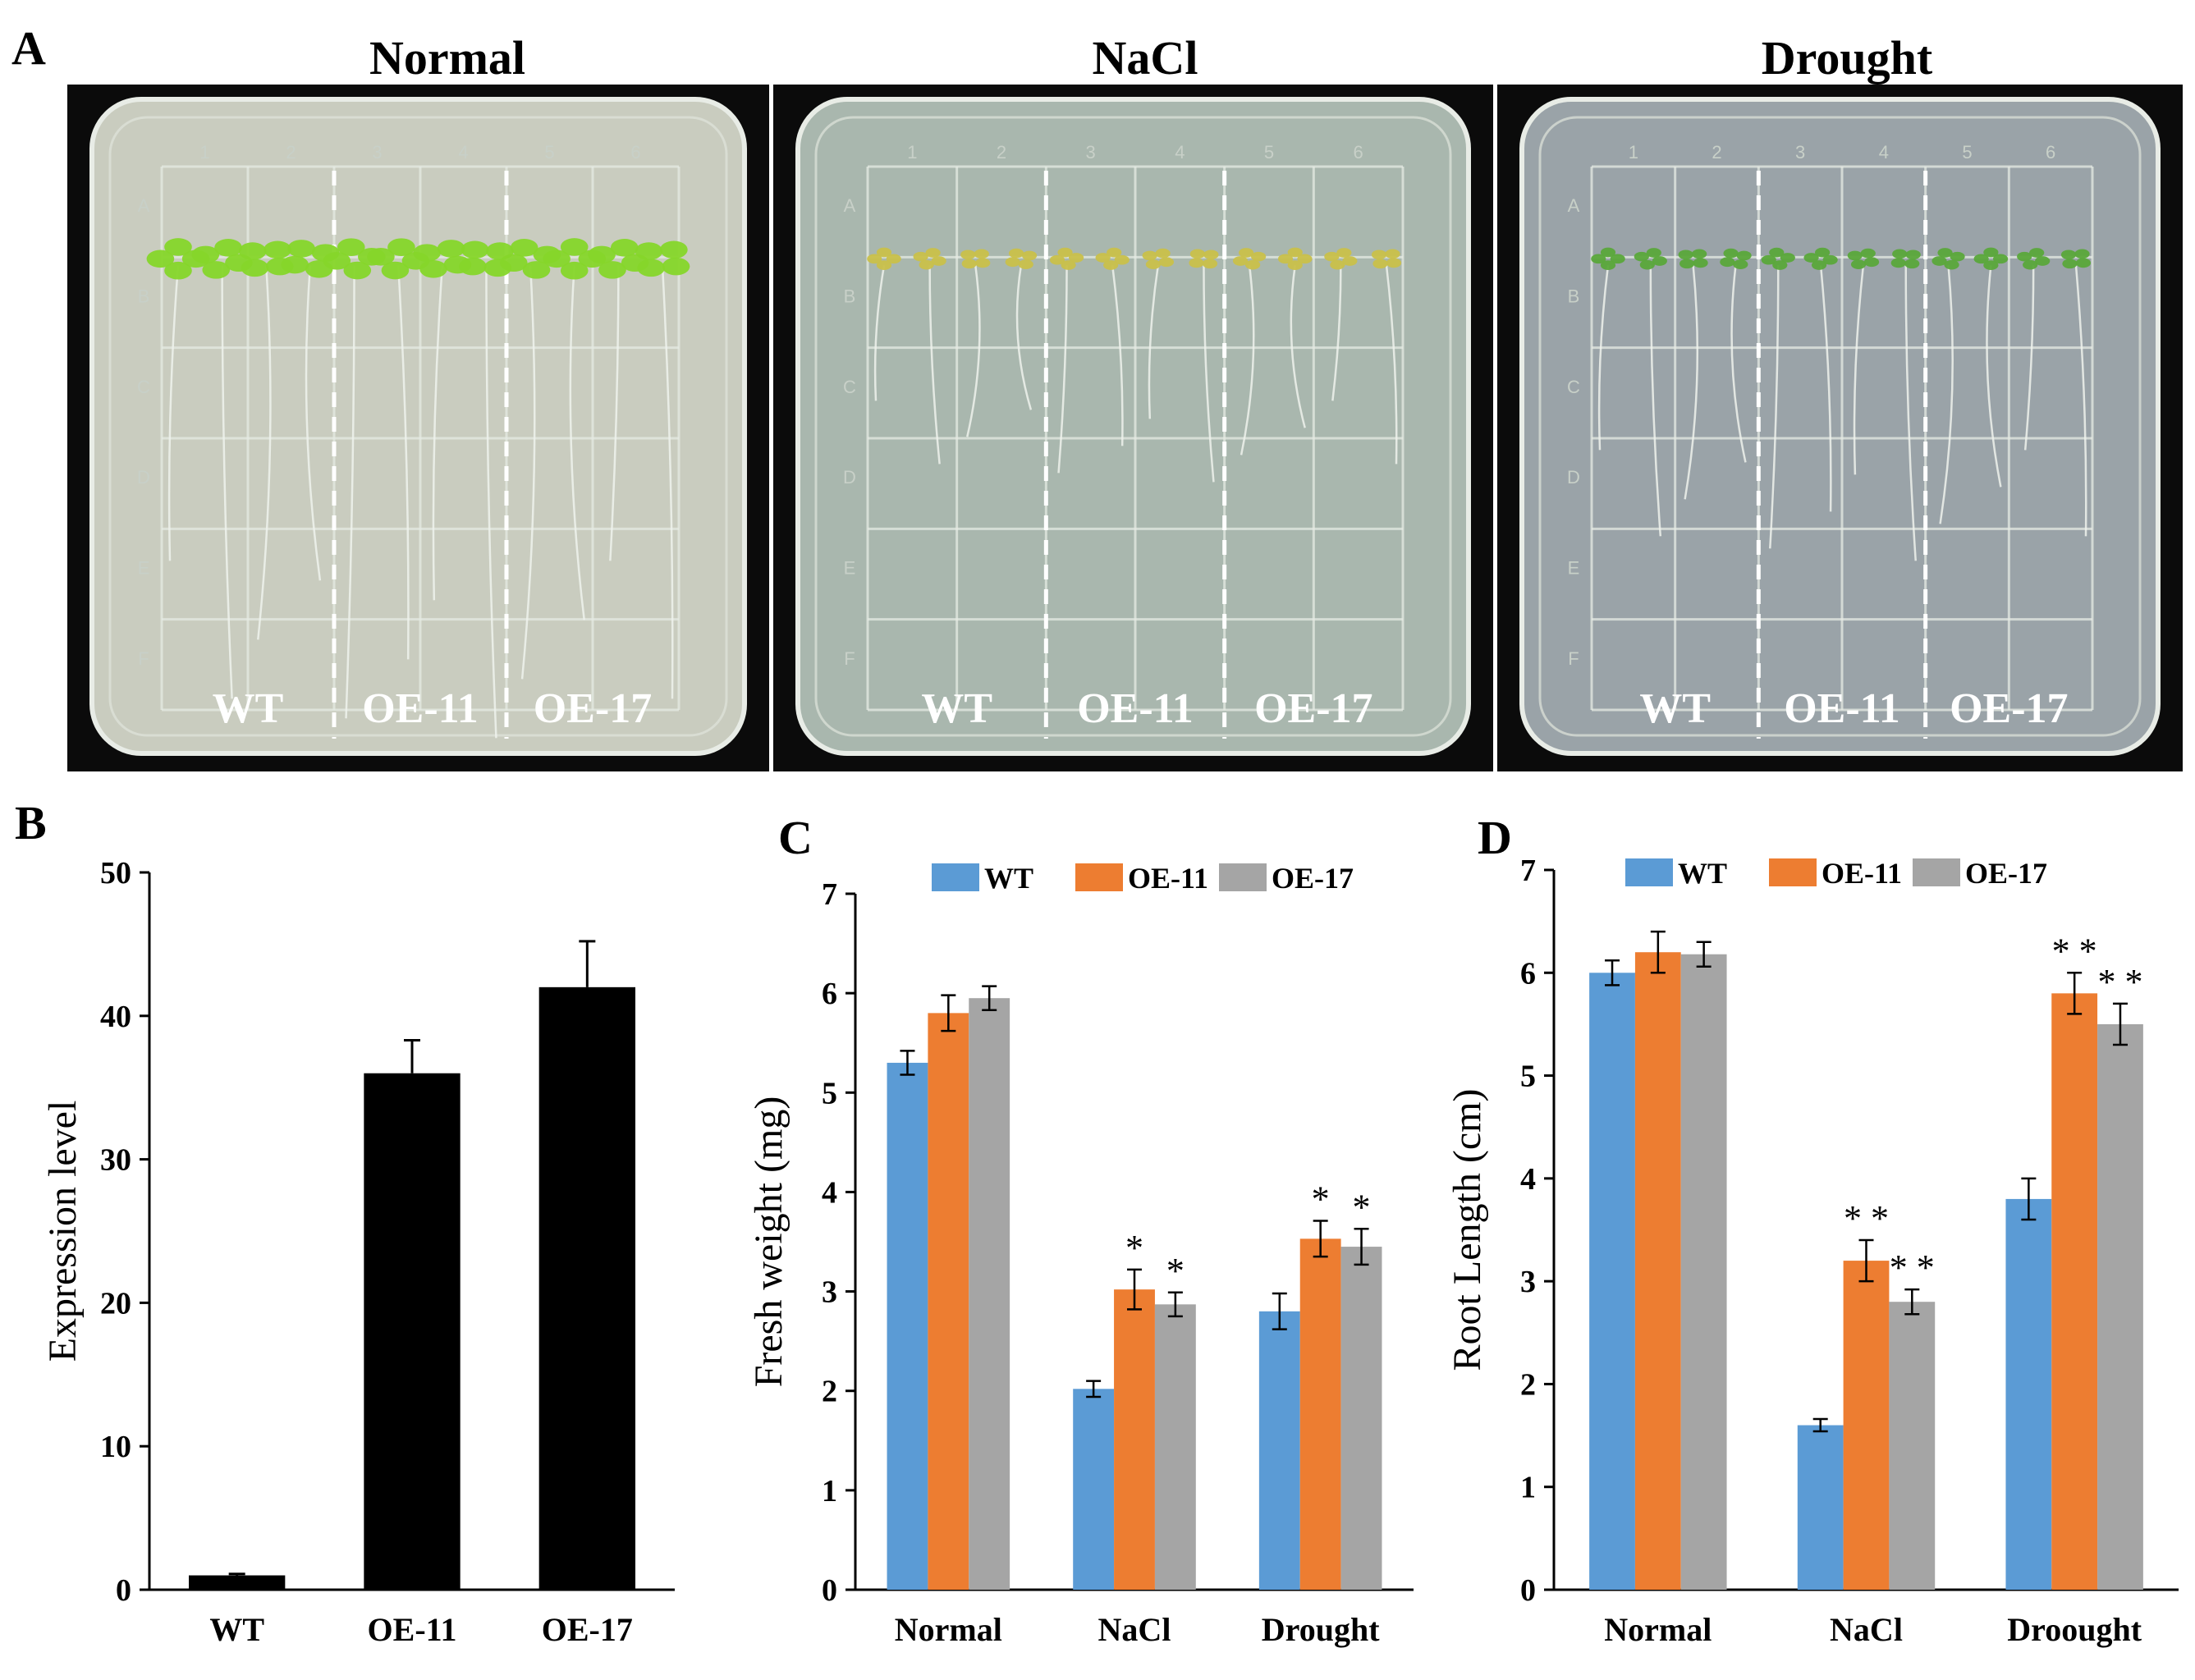 The width and height of the screenshot is (2195, 1680). I want to click on legend-label: WT, so click(1702, 873).